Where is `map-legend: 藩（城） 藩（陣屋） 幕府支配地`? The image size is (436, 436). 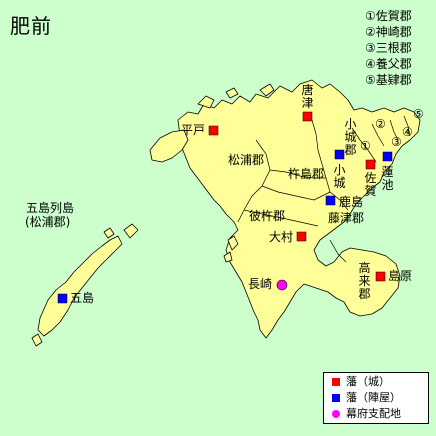 map-legend: 藩（城） 藩（陣屋） 幕府支配地 is located at coordinates (376, 398).